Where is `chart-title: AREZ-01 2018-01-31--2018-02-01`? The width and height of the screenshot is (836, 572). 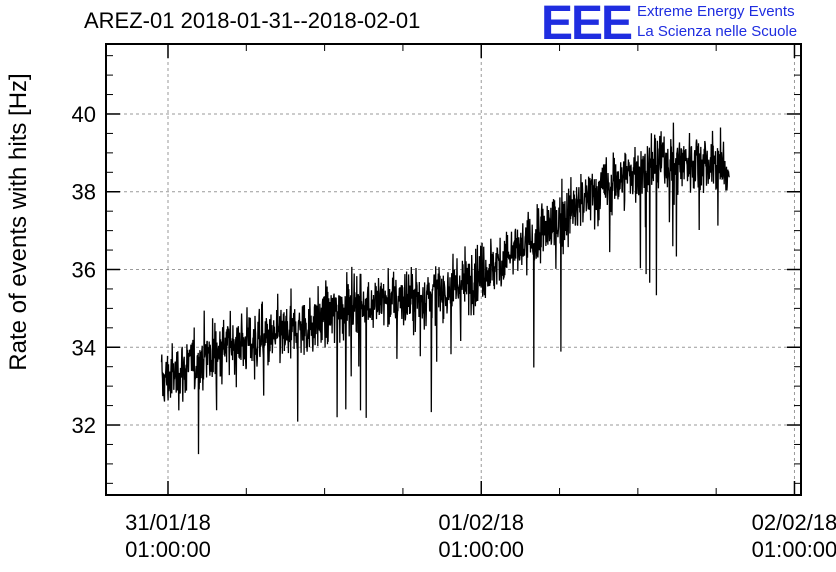
chart-title: AREZ-01 2018-01-31--2018-02-01 is located at coordinates (252, 20).